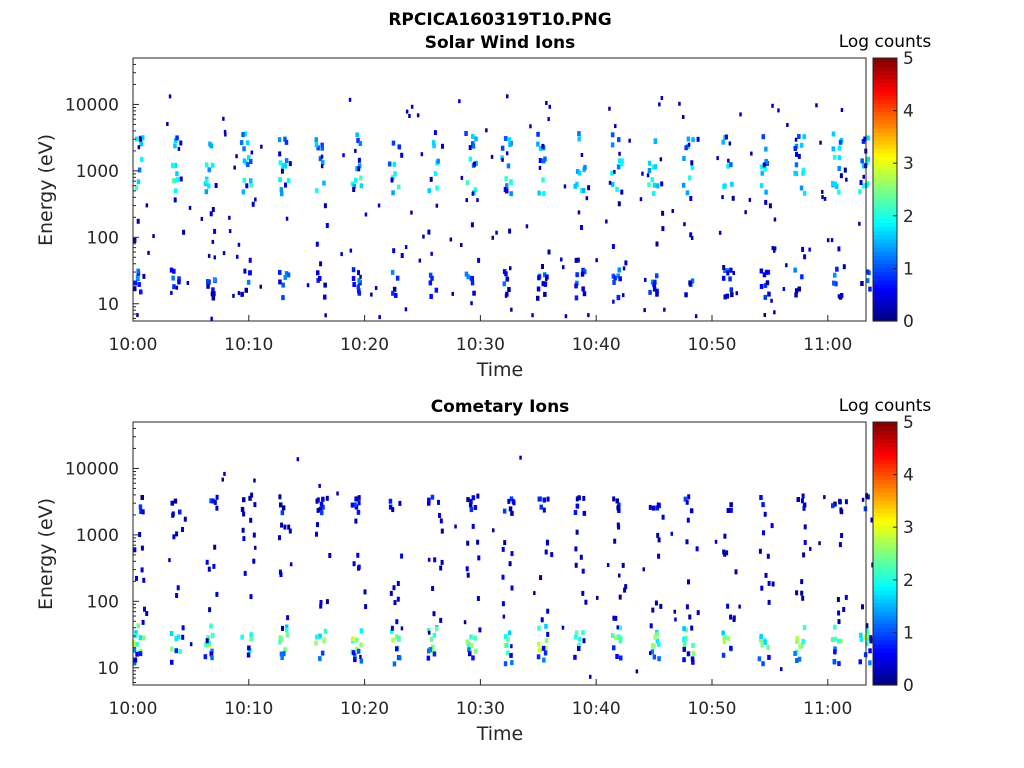 The width and height of the screenshot is (1024, 768). What do you see at coordinates (908, 633) in the screenshot?
I see `colorbar-tick-label: 1` at bounding box center [908, 633].